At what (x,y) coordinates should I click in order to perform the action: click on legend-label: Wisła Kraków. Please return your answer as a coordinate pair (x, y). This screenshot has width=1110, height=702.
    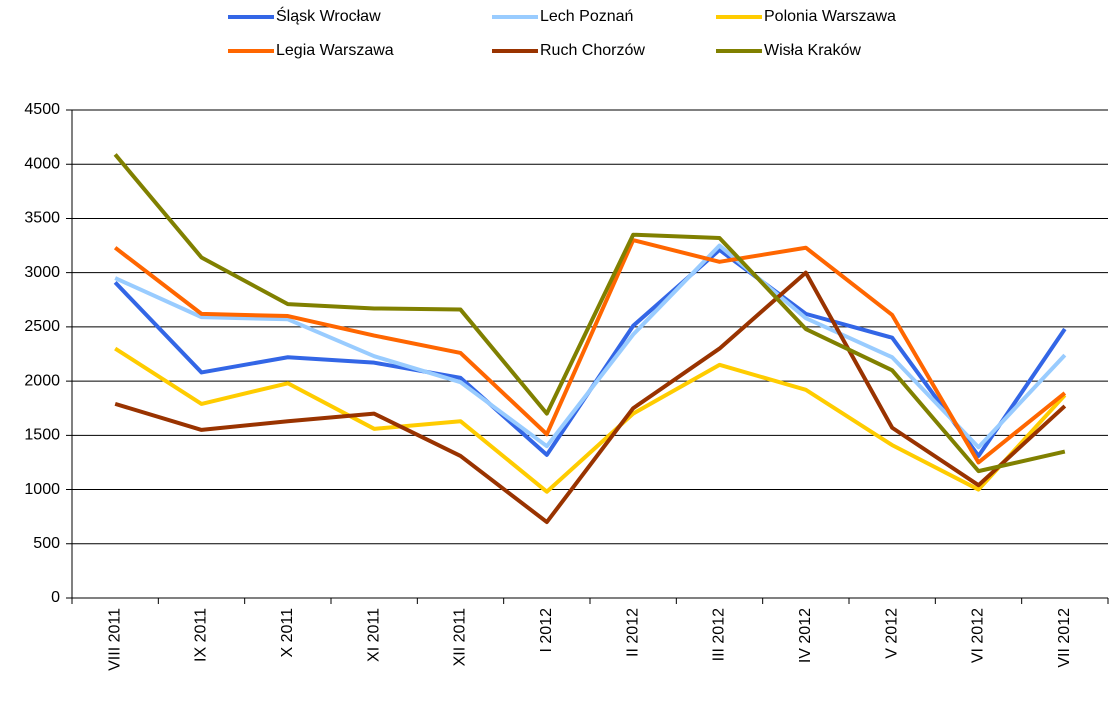
    Looking at the image, I should click on (812, 50).